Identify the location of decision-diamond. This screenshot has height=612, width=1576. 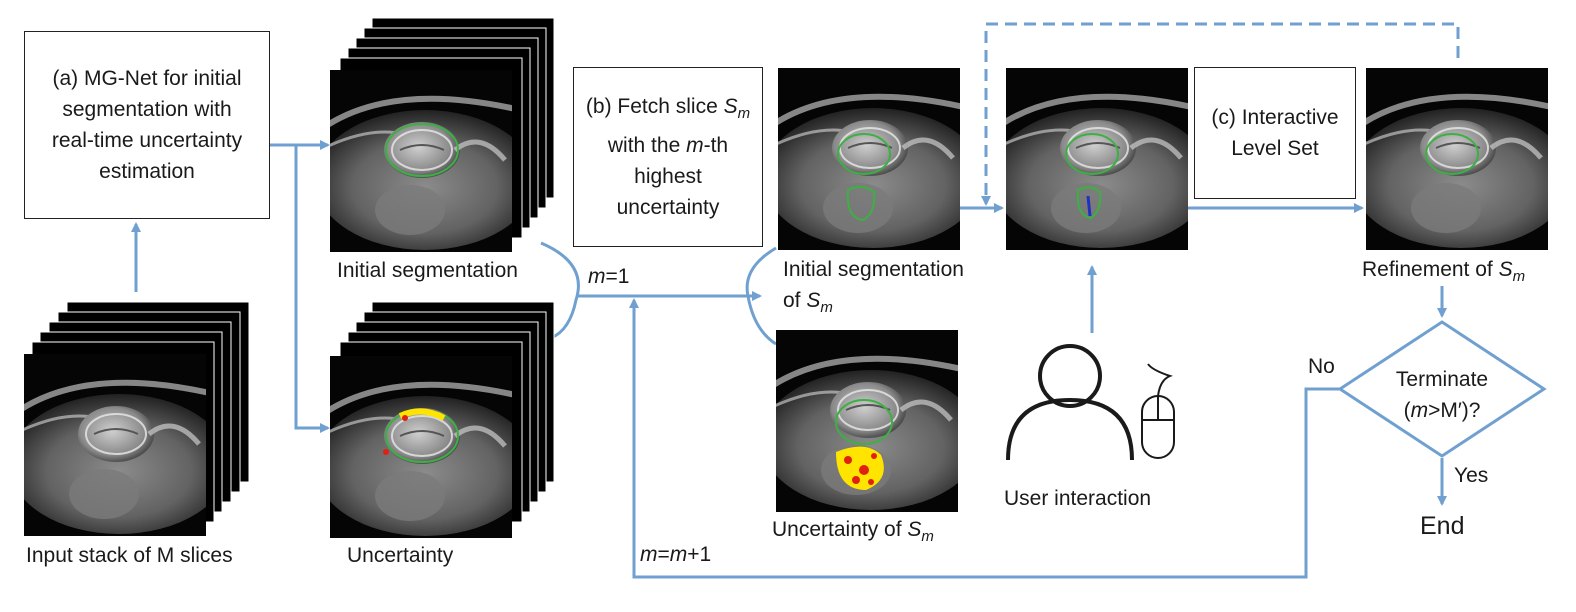
(1442, 389).